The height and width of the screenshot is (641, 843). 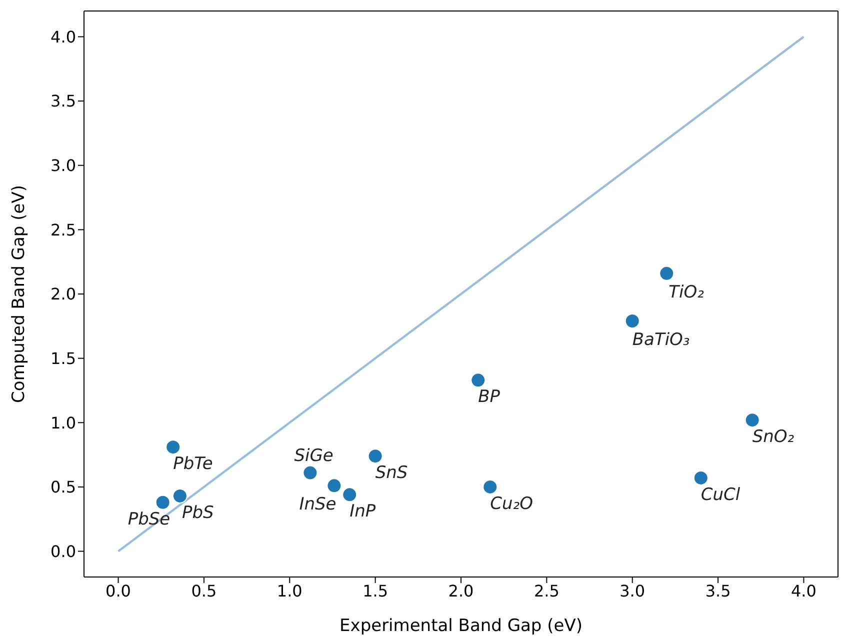 What do you see at coordinates (461, 626) in the screenshot?
I see `x-axis-title: Experimental Band Gap (eV)` at bounding box center [461, 626].